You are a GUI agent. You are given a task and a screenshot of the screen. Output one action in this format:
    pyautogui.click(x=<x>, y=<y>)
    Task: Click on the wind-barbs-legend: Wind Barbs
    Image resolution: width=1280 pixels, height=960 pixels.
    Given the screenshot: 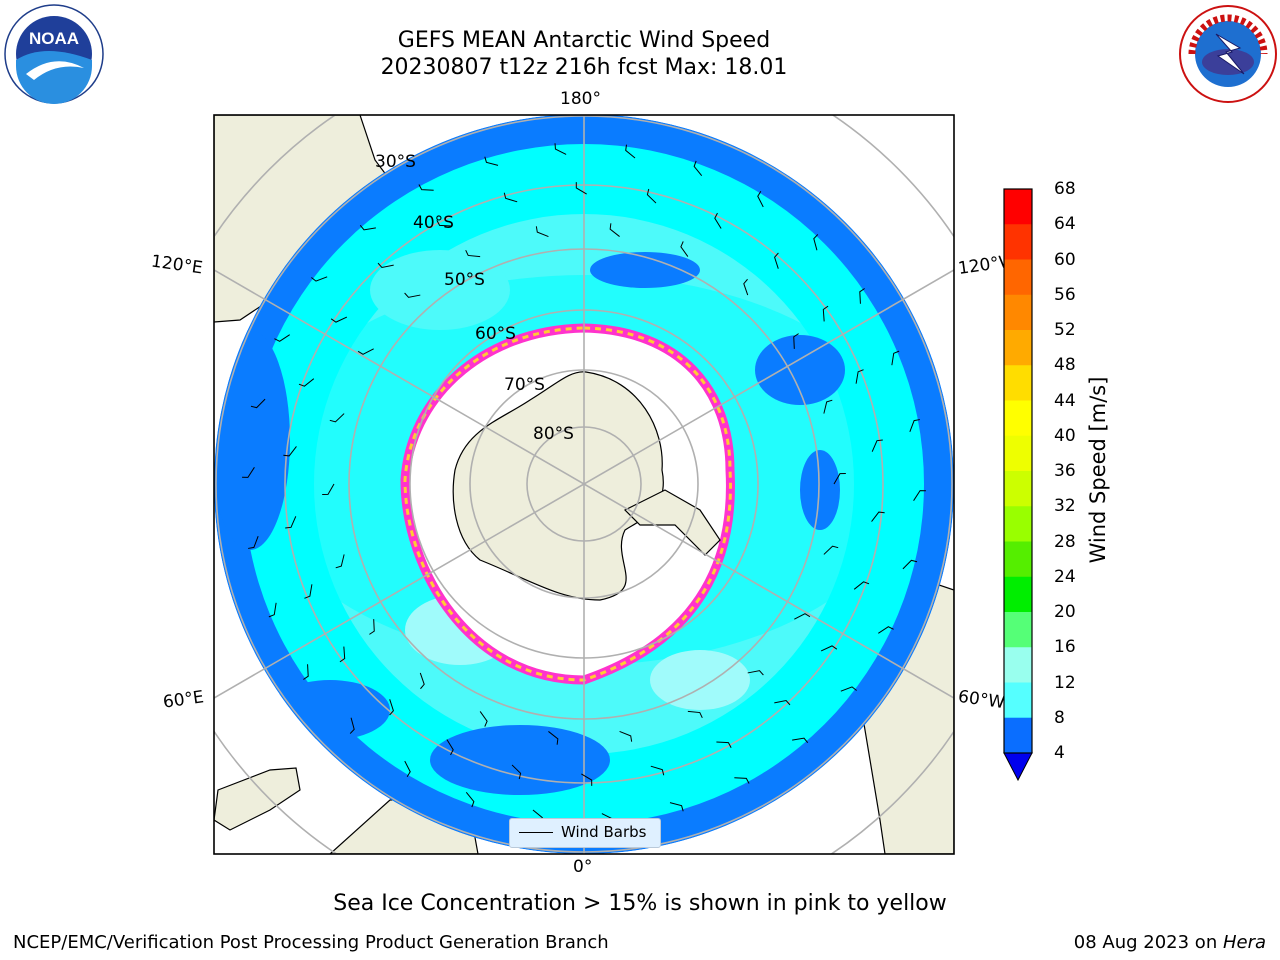 What is the action you would take?
    pyautogui.click(x=585, y=833)
    